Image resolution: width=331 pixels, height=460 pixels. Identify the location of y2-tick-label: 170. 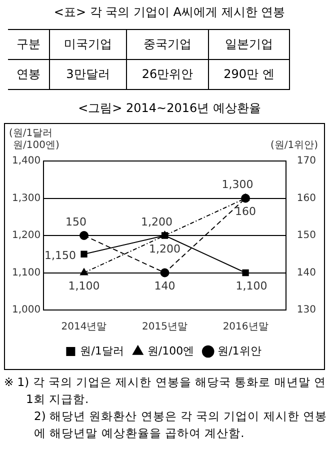
(306, 161).